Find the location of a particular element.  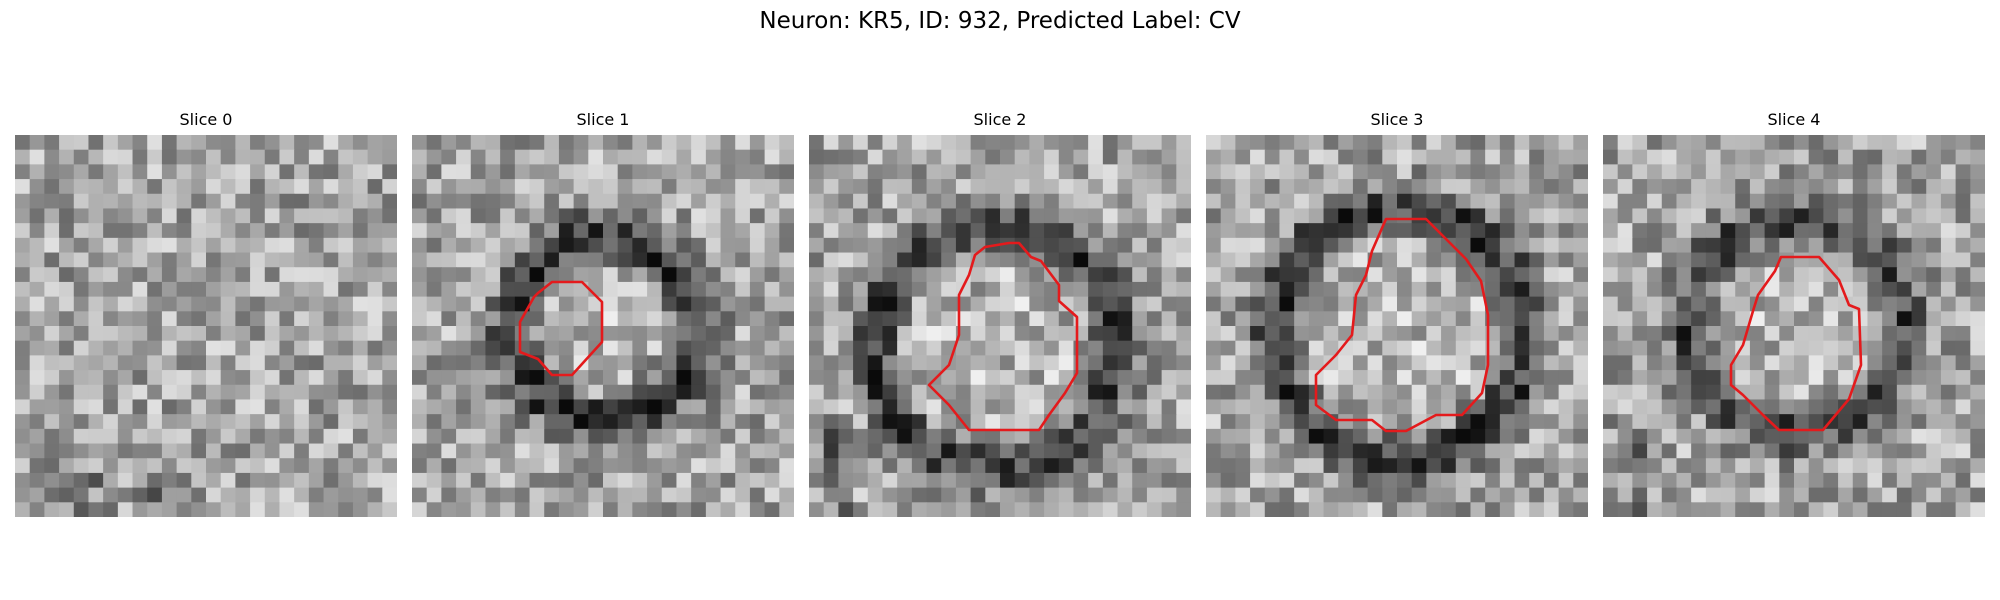

slice-2-image is located at coordinates (1000, 326).